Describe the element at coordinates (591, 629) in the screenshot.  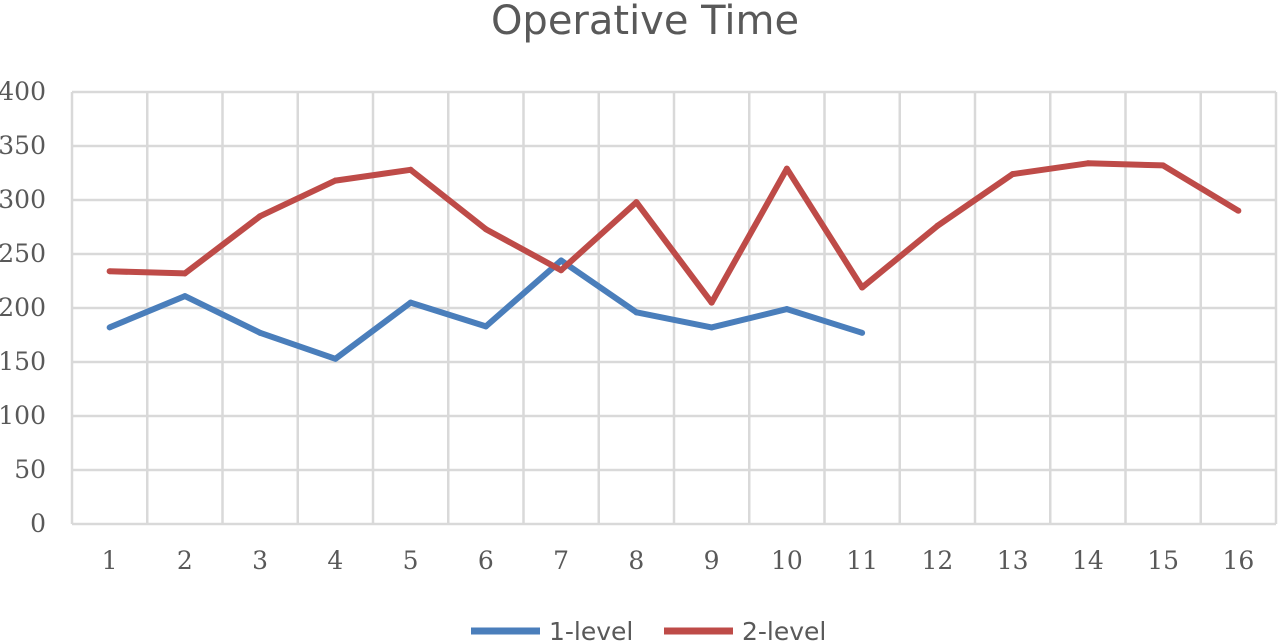
I see `legend-label-1: 1-level` at that location.